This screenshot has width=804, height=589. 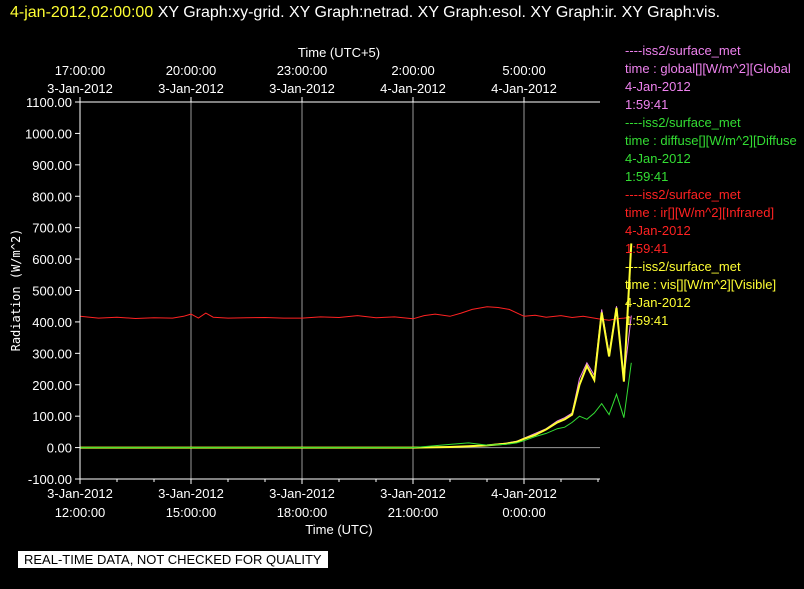 I want to click on y-tick-label: 700.00, so click(x=52, y=228).